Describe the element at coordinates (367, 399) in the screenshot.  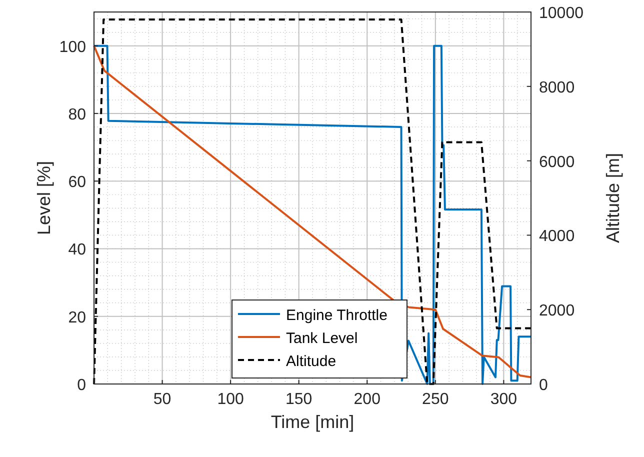
I see `x-tick-label: 200` at that location.